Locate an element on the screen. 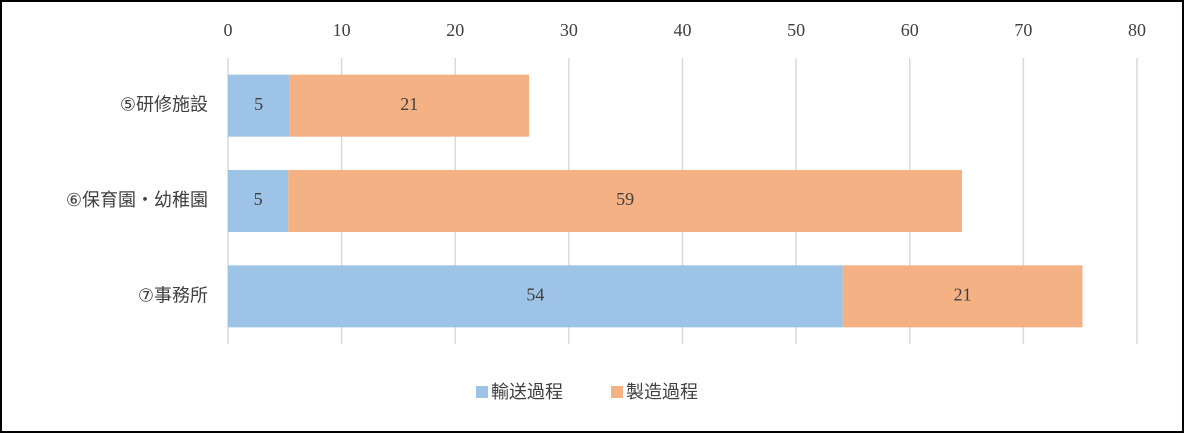  x-tick-label: 50 is located at coordinates (796, 30).